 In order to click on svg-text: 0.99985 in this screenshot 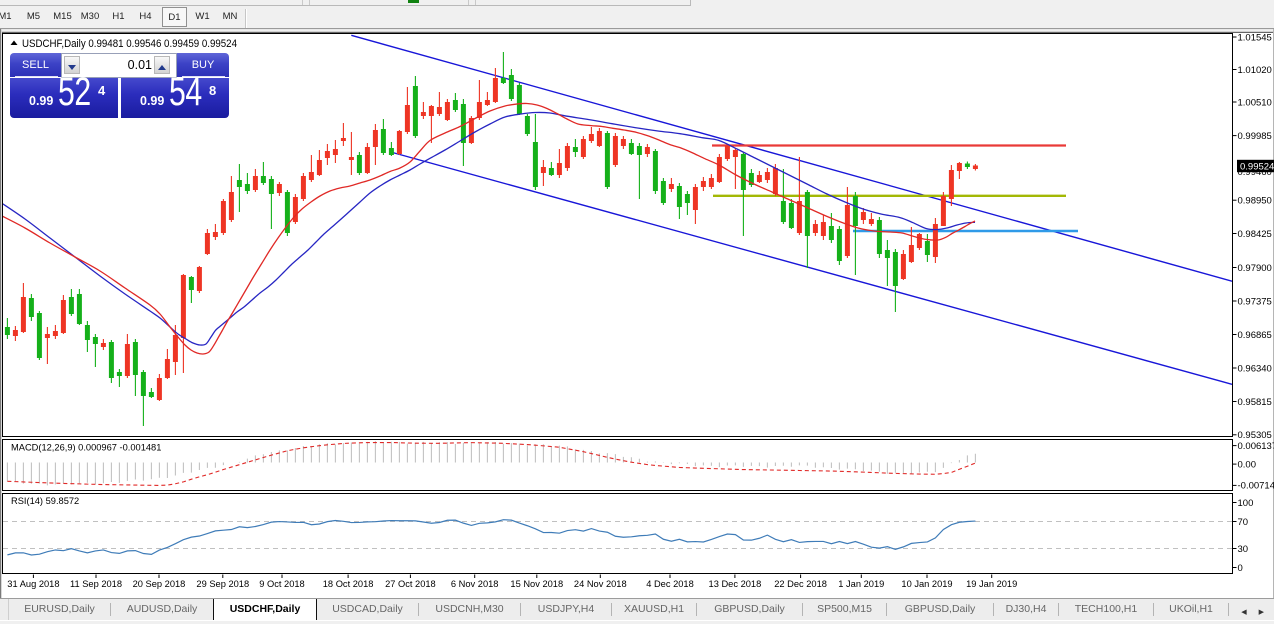, I will do `click(1255, 136)`.